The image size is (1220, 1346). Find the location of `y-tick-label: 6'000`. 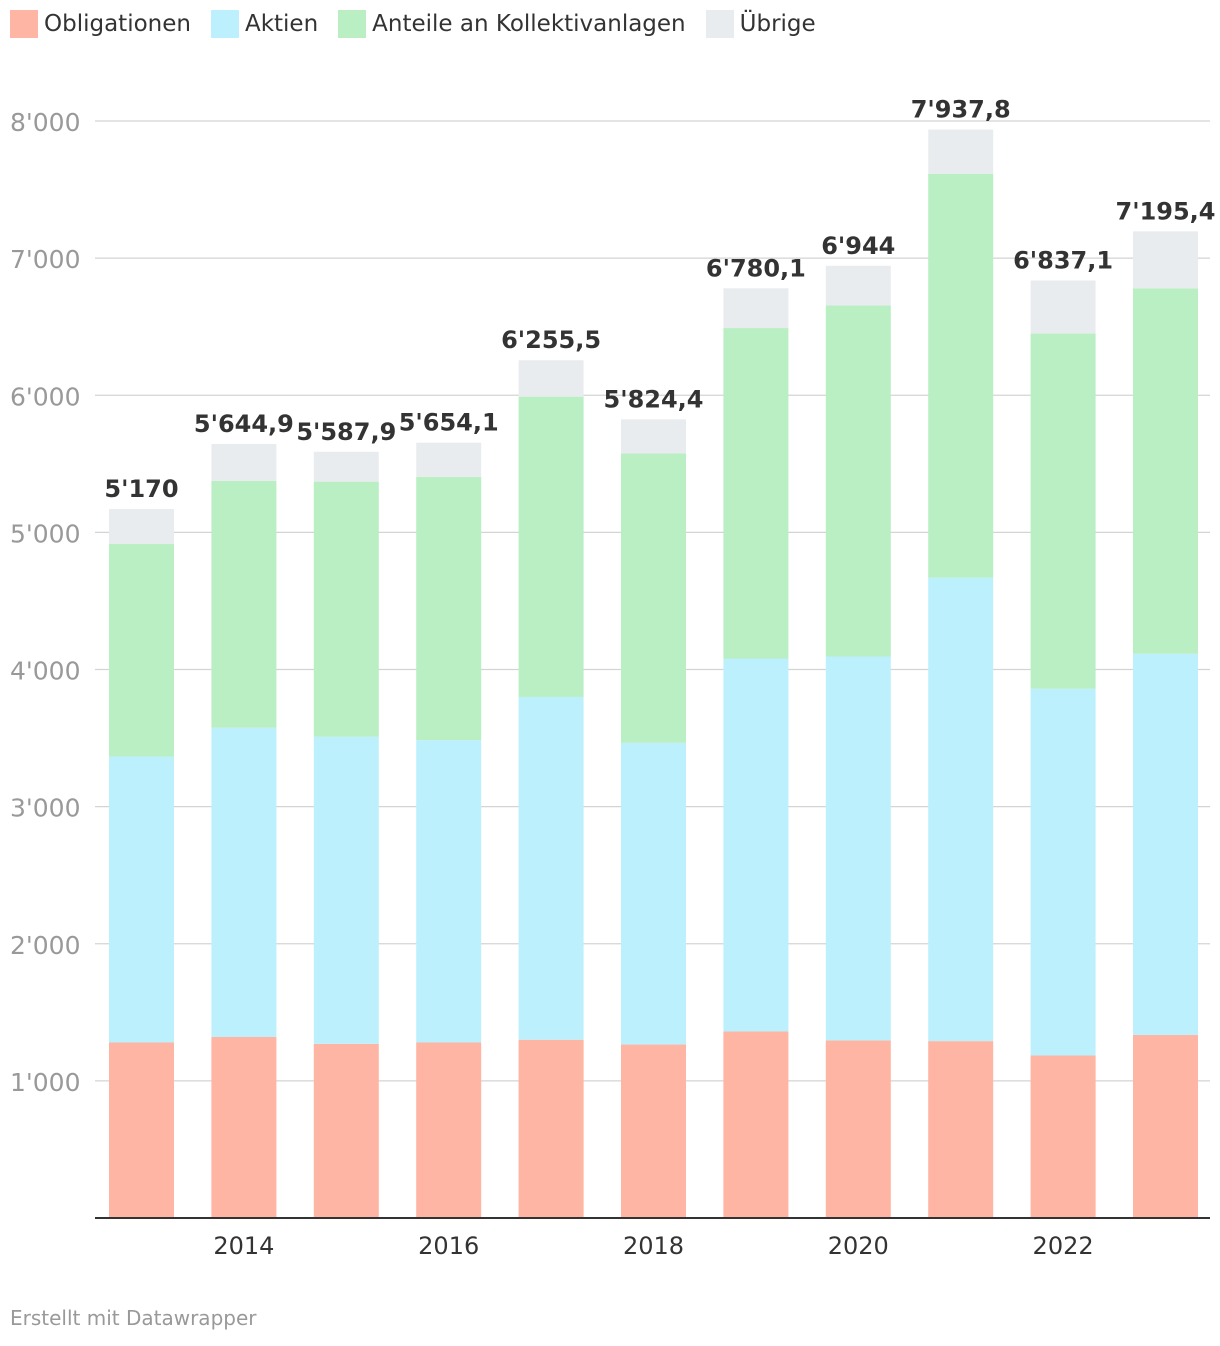

y-tick-label: 6'000 is located at coordinates (45, 396).